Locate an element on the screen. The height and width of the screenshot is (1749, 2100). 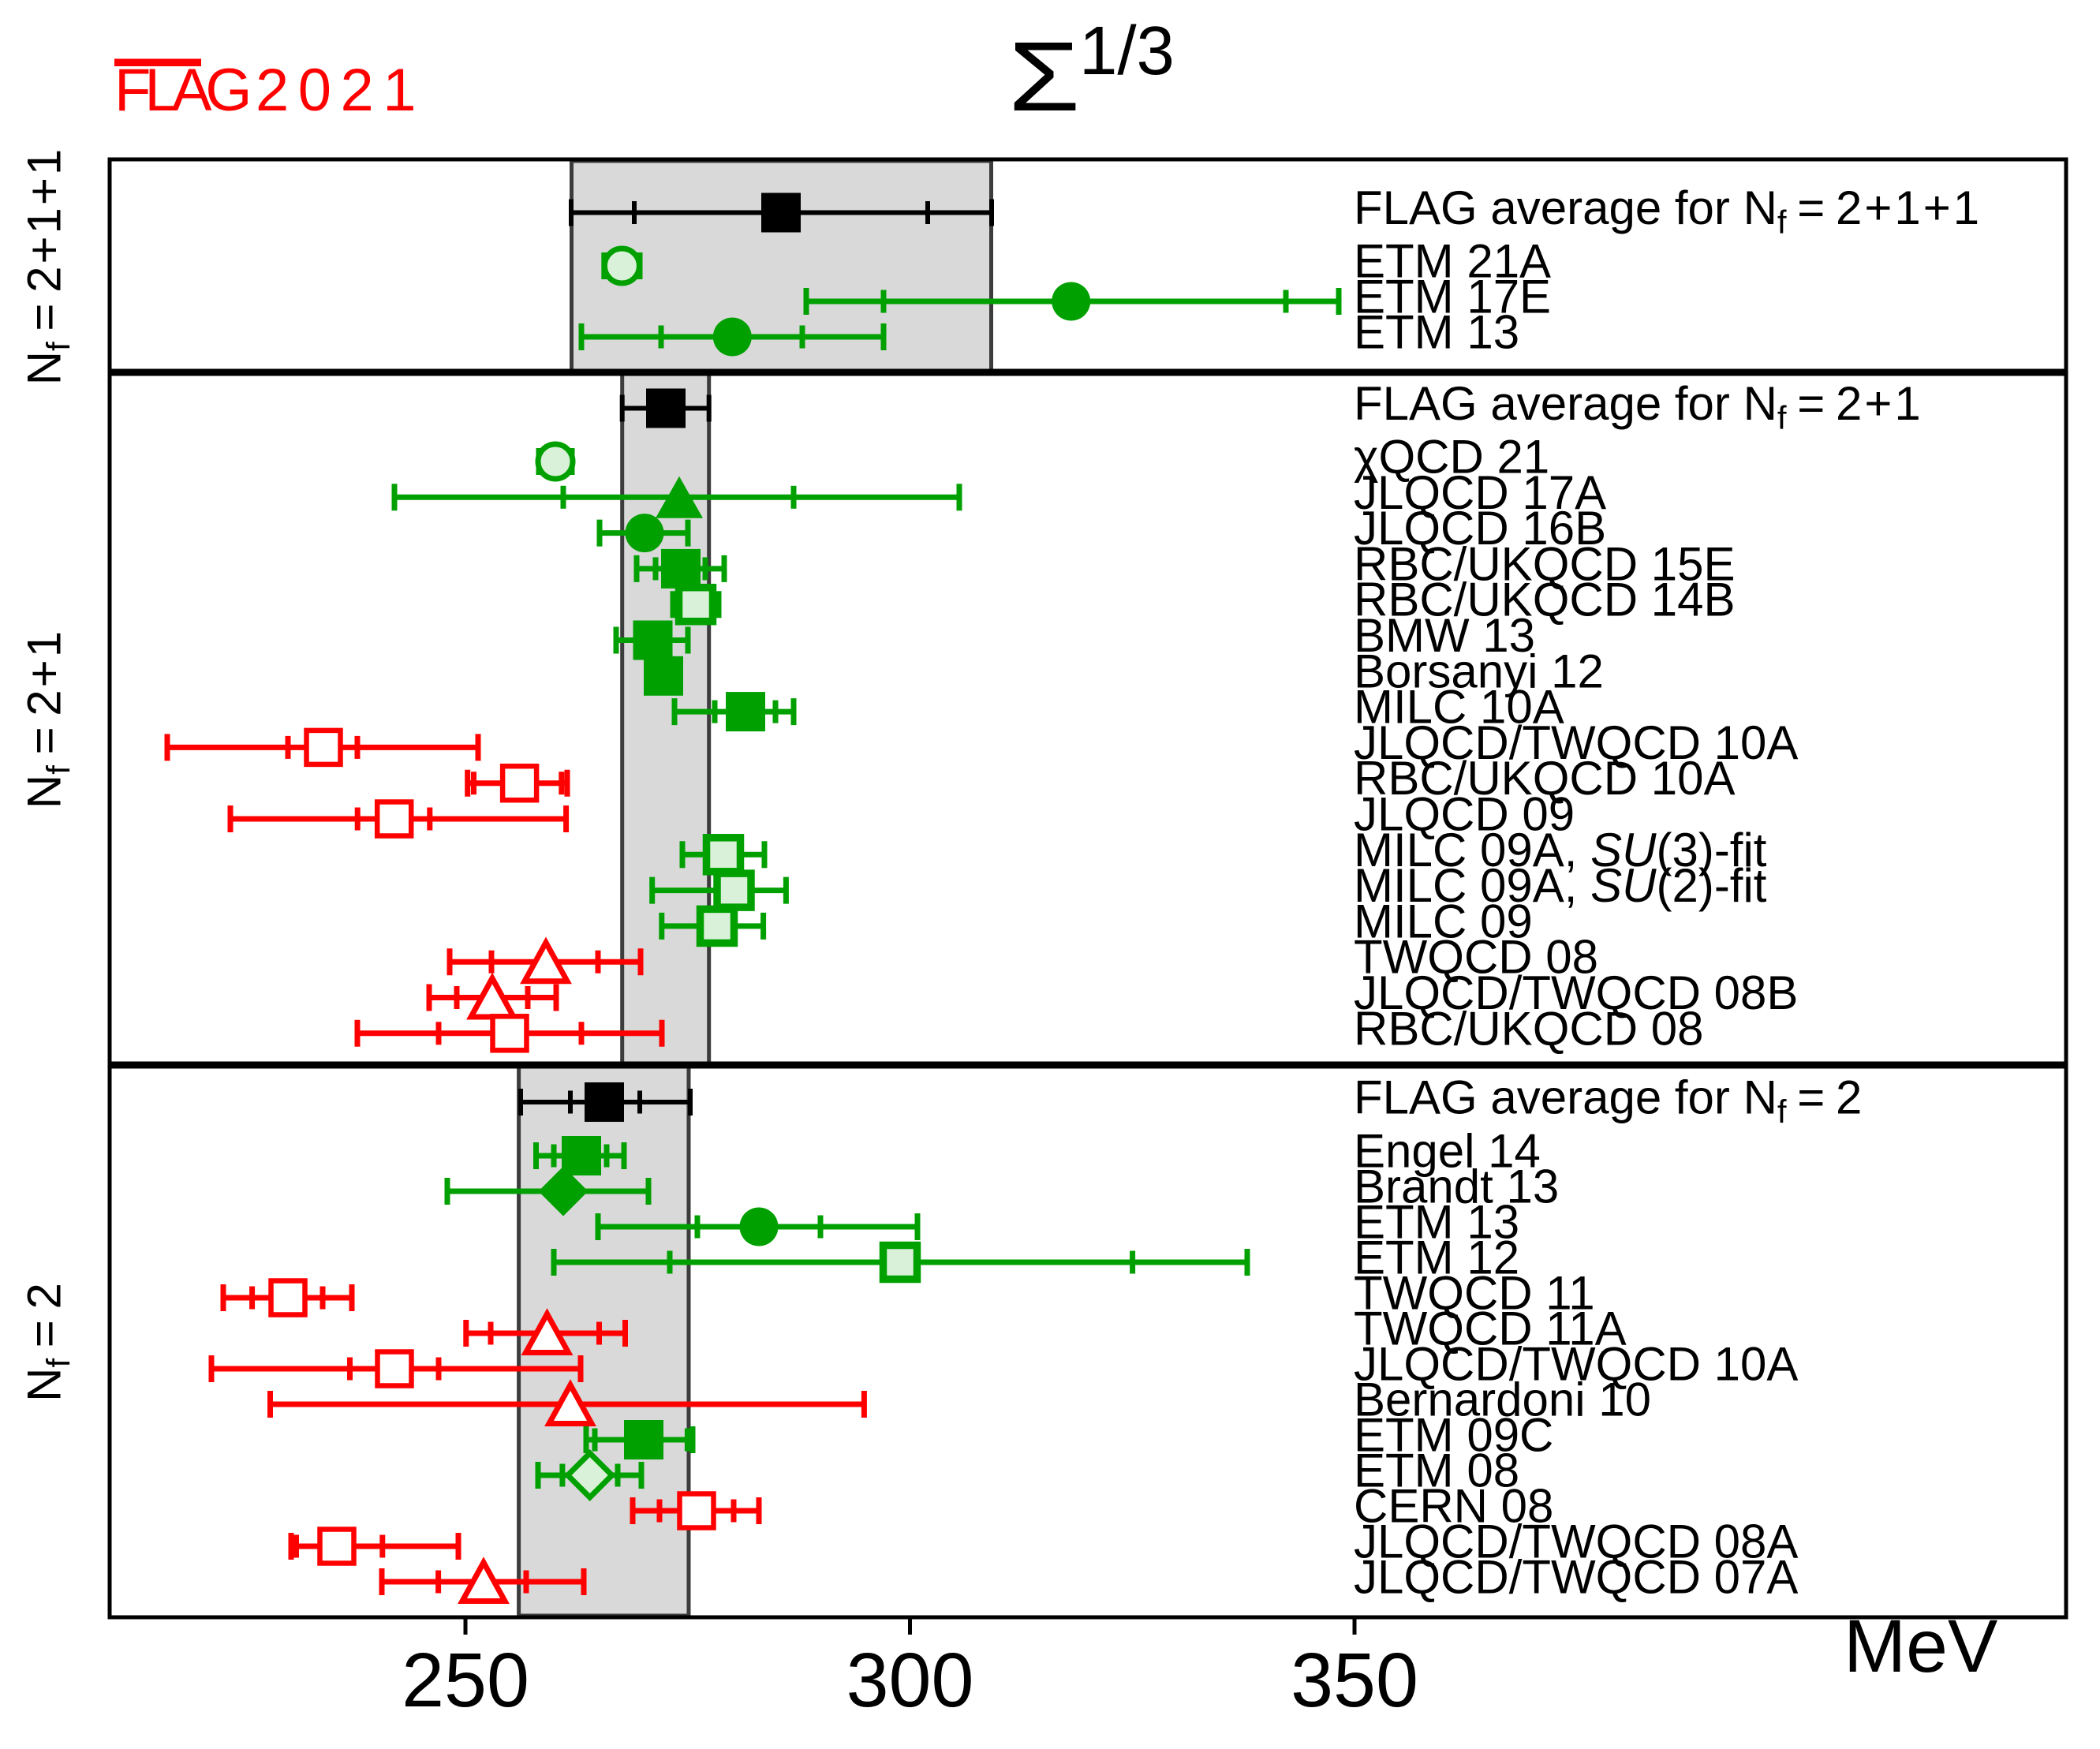
svg-text: FLAG average for Nf = 2+1+1 is located at coordinates (1668, 211).